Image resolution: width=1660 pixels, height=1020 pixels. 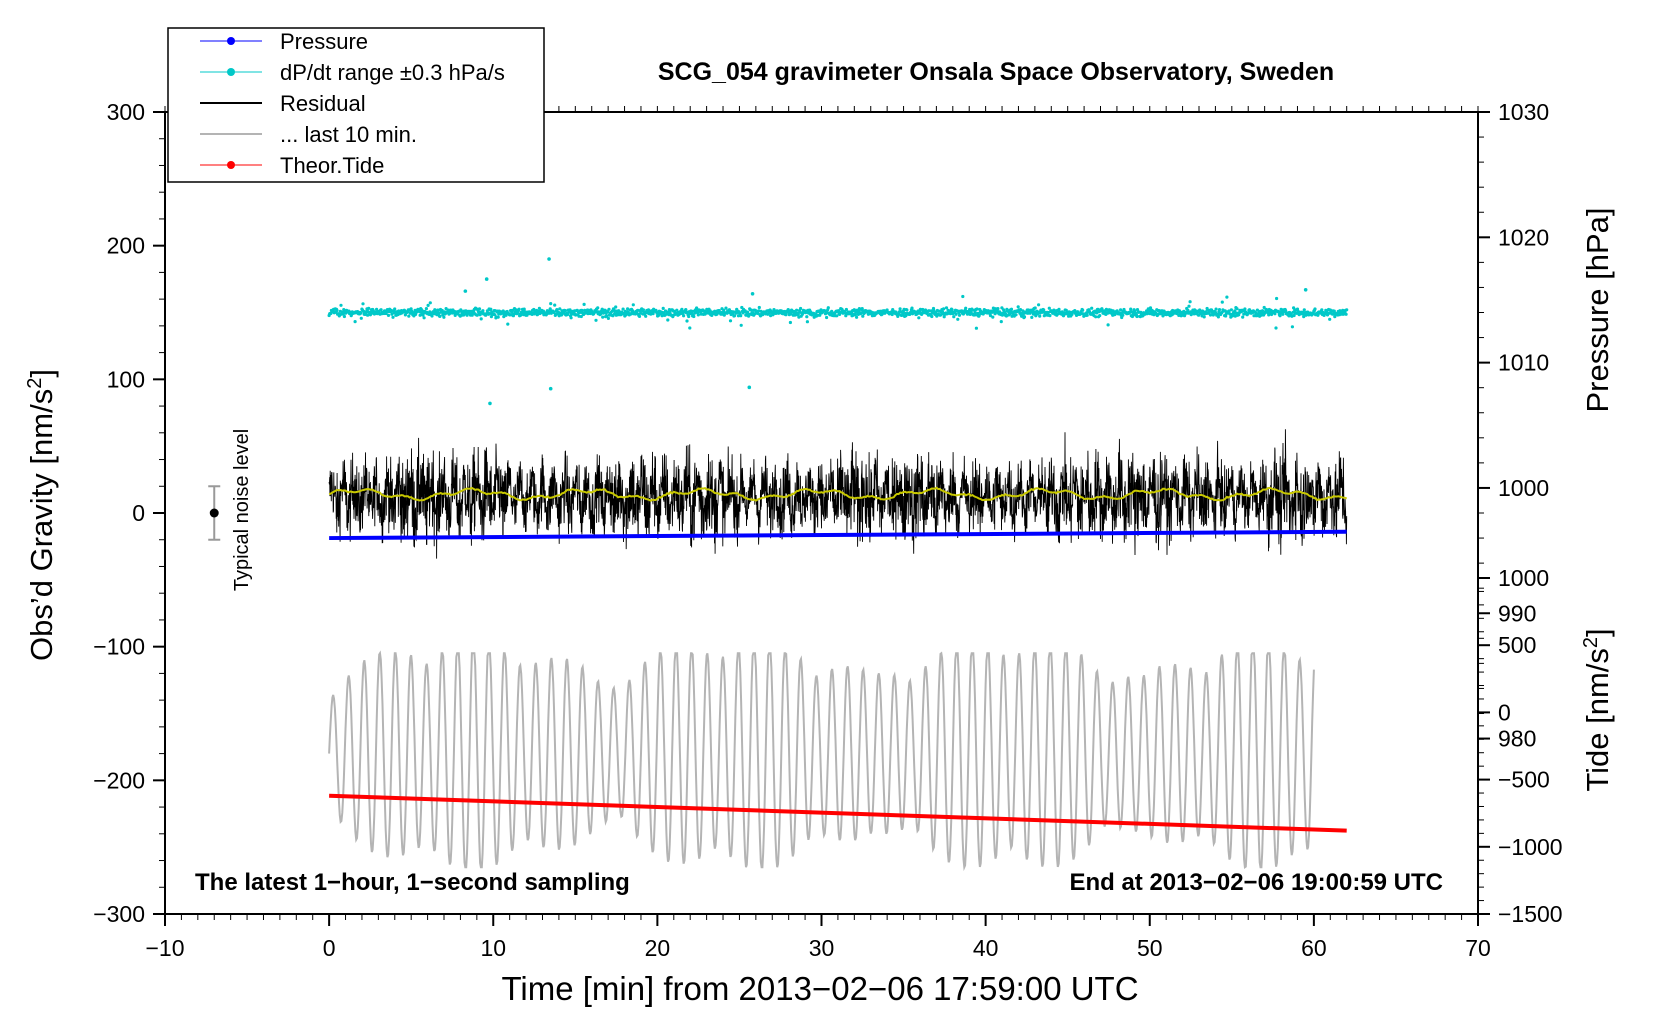 What do you see at coordinates (329, 948) in the screenshot?
I see `x-tick-label: 0` at bounding box center [329, 948].